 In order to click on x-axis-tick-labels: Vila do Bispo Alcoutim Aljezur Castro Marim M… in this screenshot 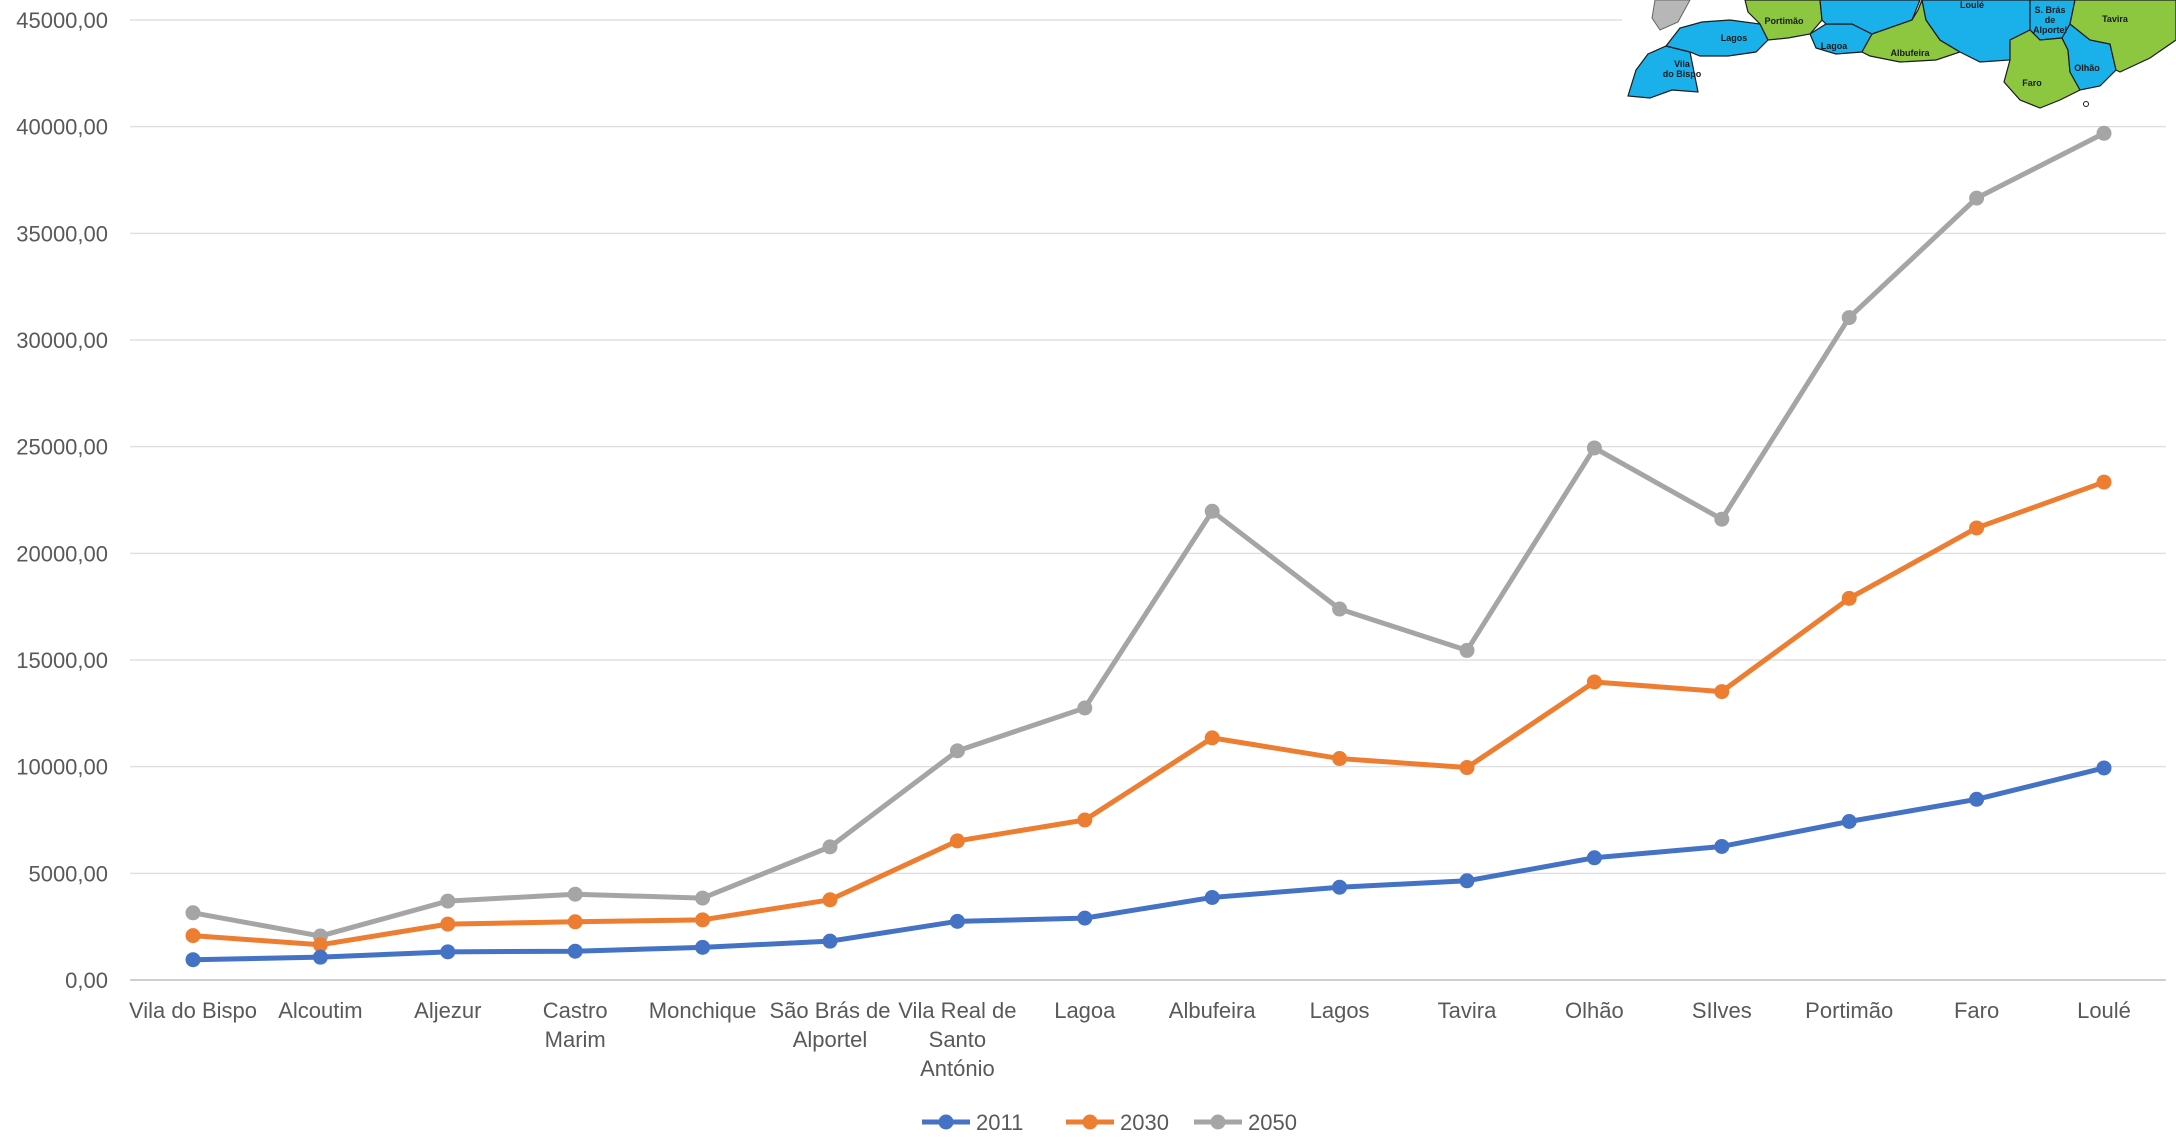, I will do `click(1130, 1039)`.